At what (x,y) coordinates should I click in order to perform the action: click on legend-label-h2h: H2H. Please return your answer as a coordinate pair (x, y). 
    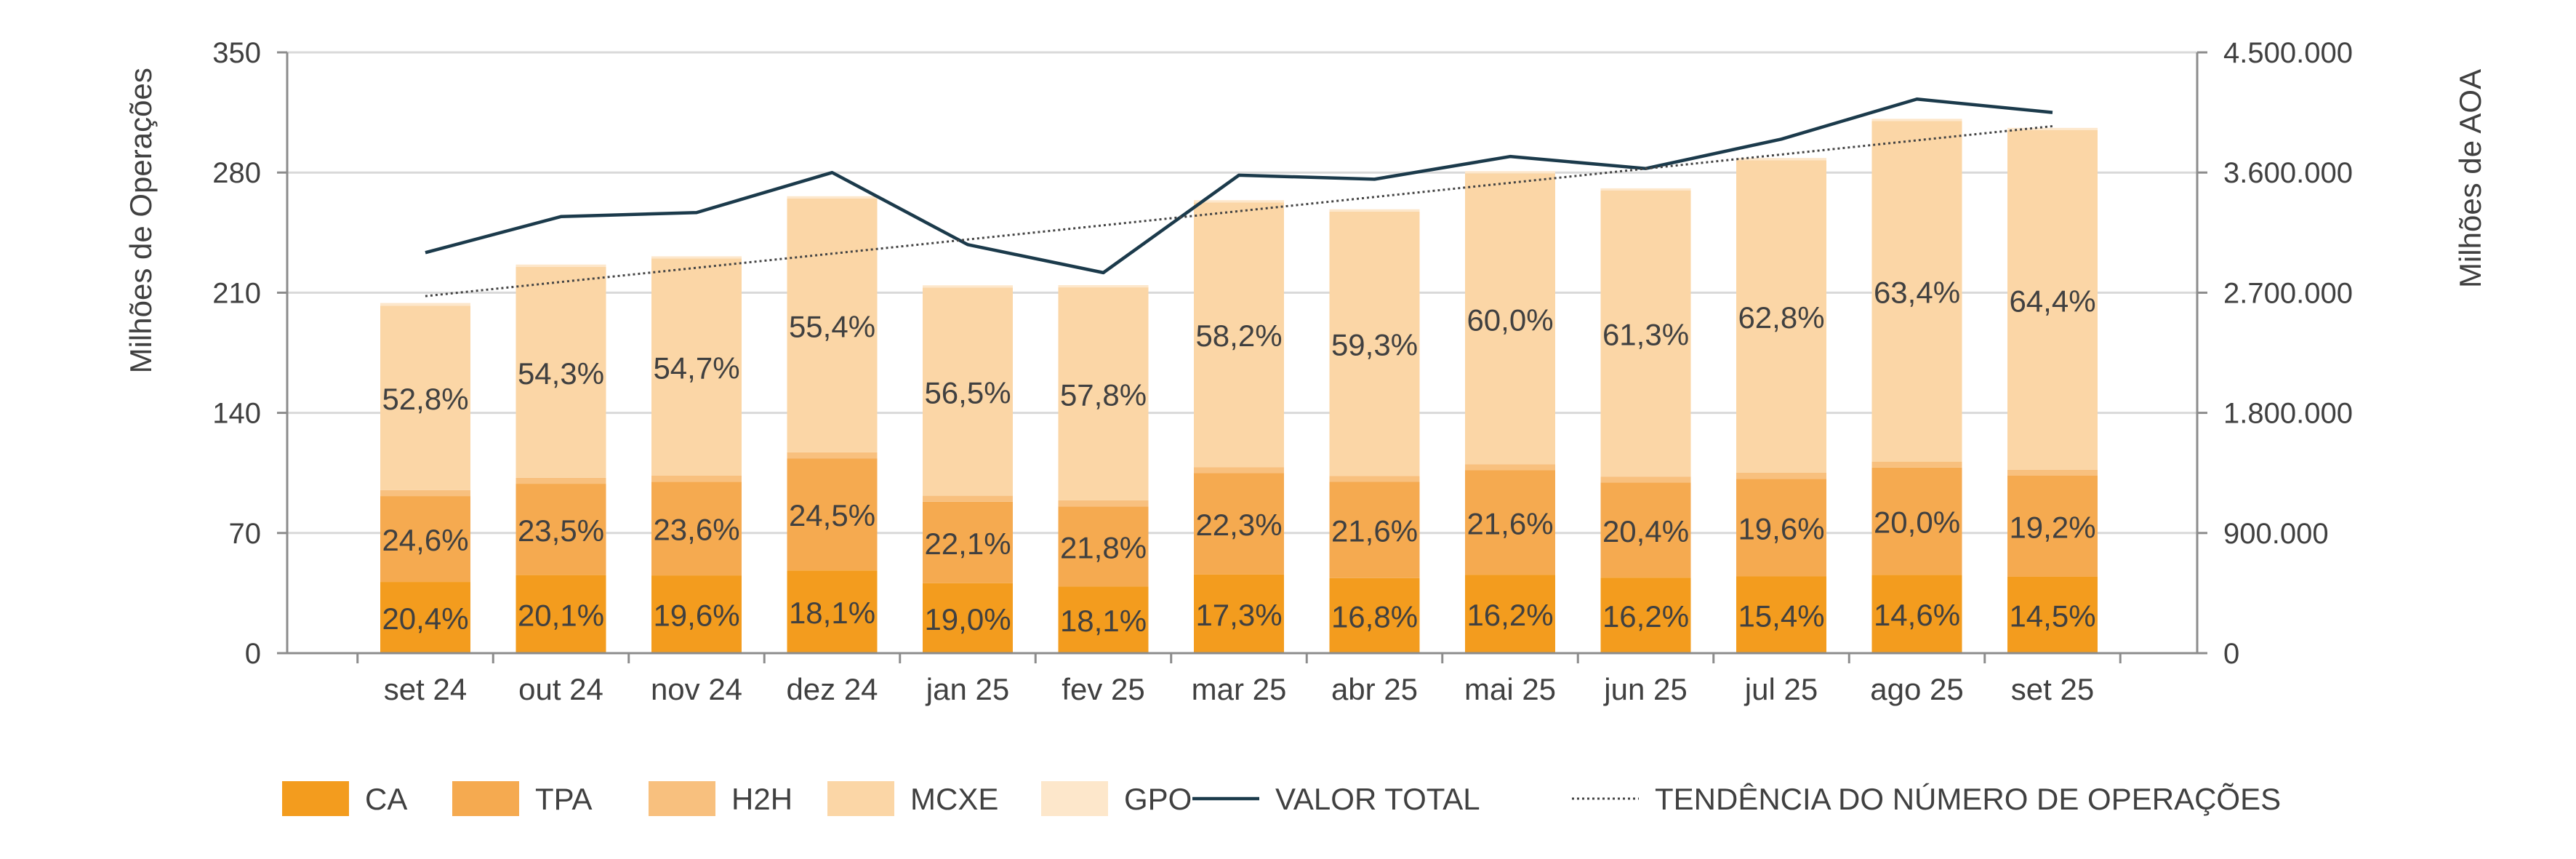
    Looking at the image, I should click on (762, 799).